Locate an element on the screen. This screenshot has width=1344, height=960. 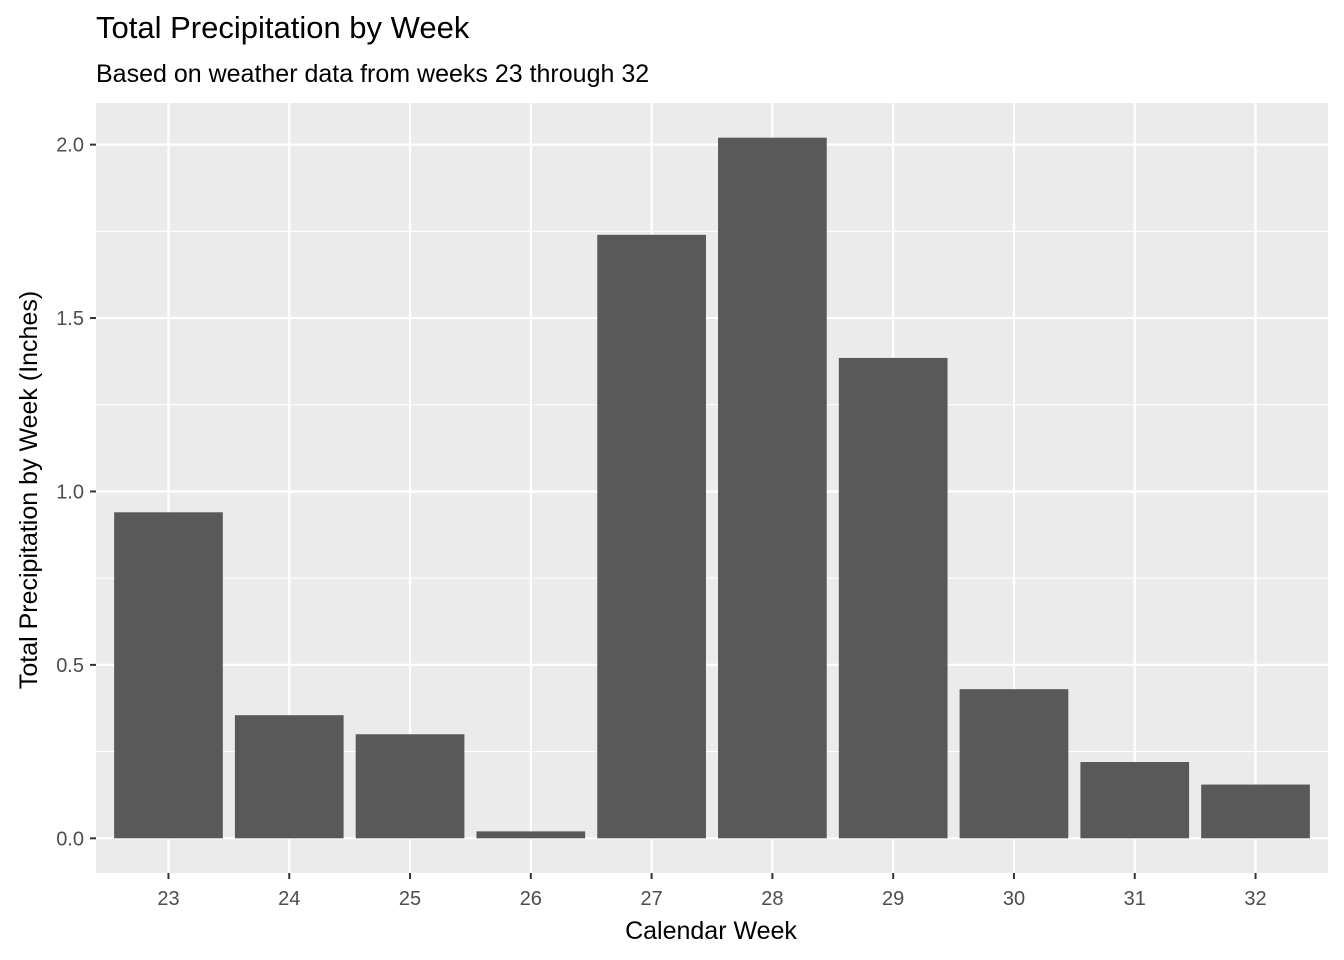
x-tick-label: 32 is located at coordinates (1255, 899).